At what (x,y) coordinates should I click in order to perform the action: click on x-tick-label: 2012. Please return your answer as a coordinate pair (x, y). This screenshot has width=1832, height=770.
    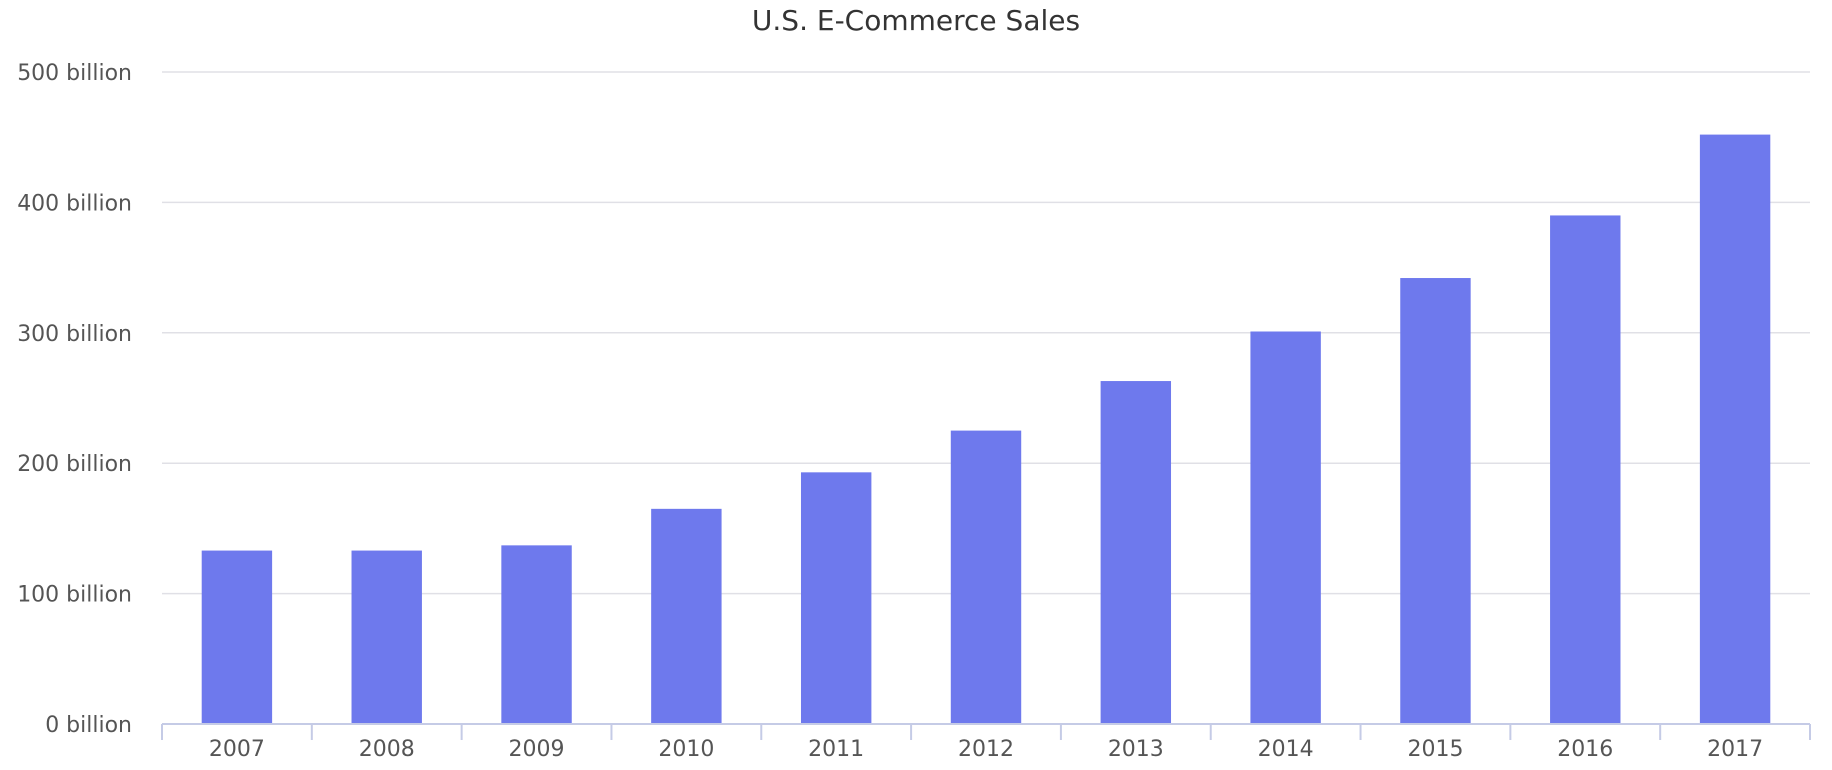
    Looking at the image, I should click on (986, 749).